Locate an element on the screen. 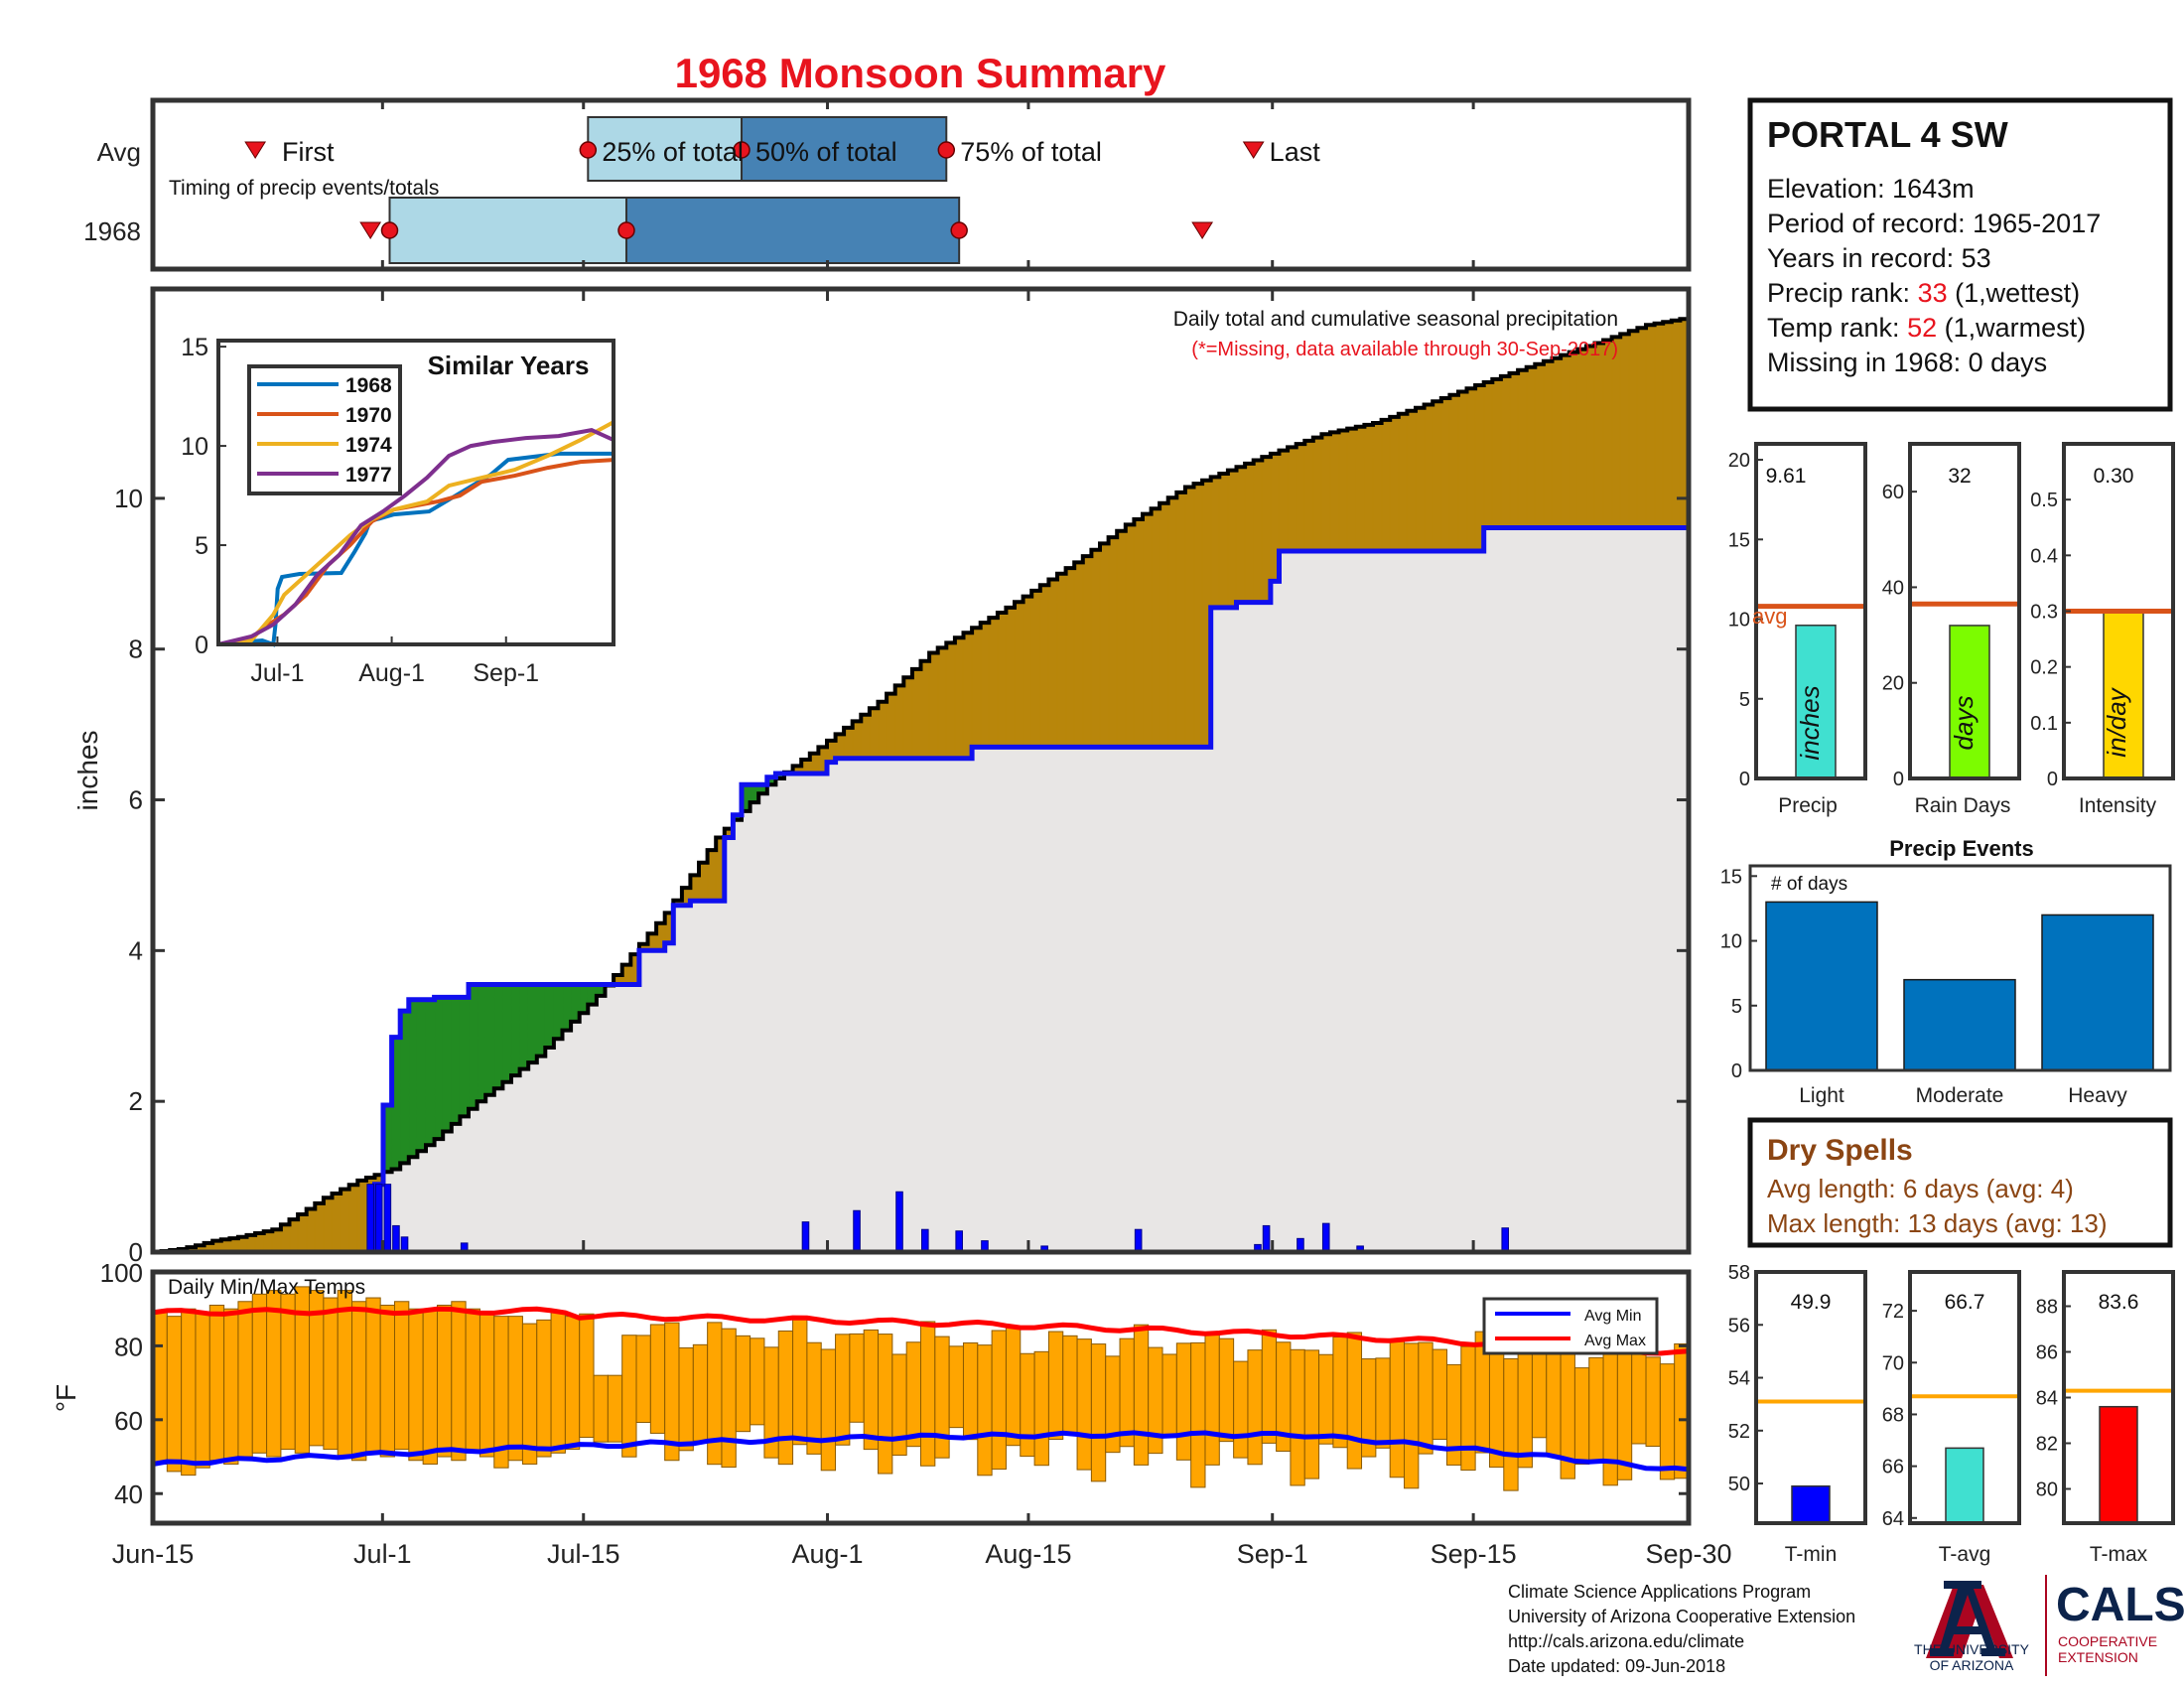 This screenshot has height=1688, width=2184. event-category-label: Light is located at coordinates (1821, 1095).